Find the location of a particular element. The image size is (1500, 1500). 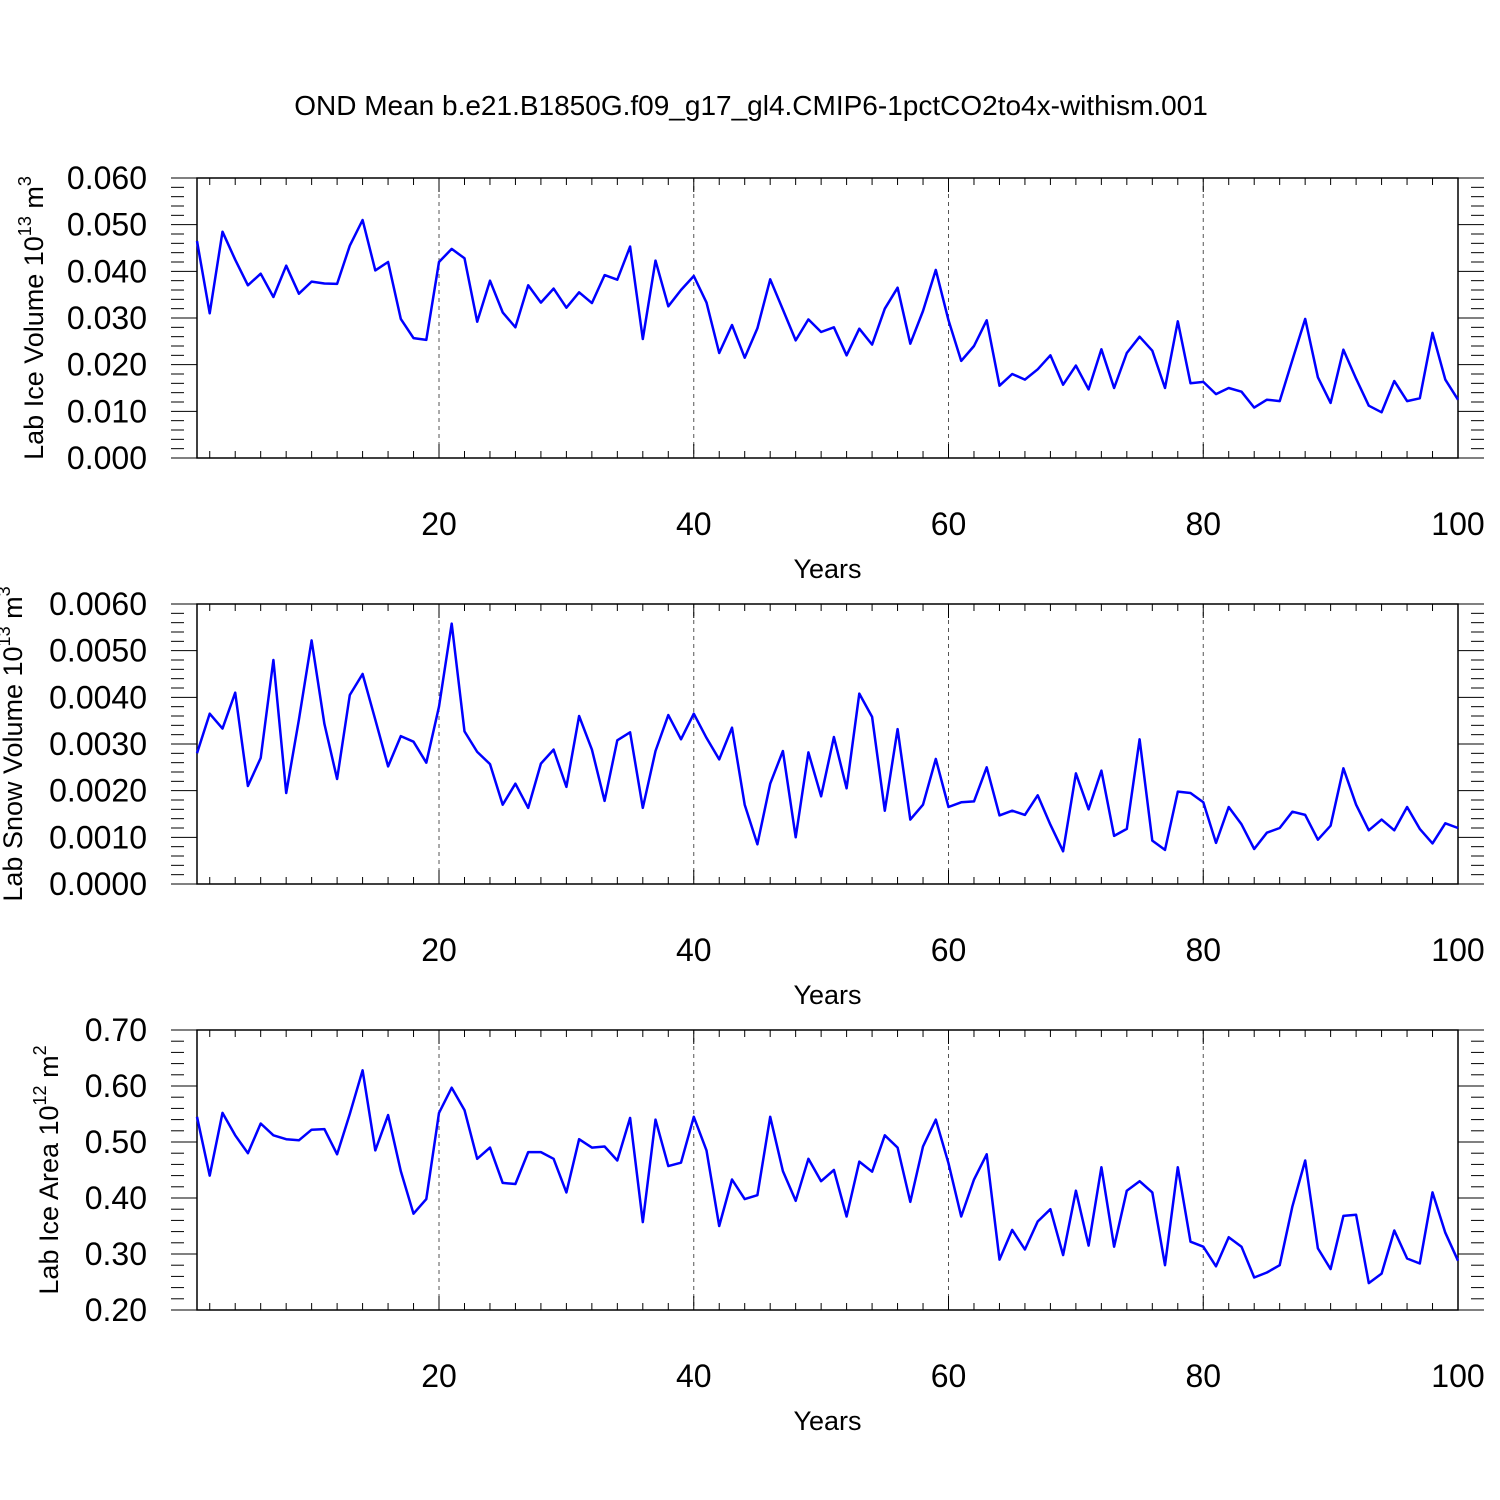

y-tick-label: 0.000 is located at coordinates (107, 458).